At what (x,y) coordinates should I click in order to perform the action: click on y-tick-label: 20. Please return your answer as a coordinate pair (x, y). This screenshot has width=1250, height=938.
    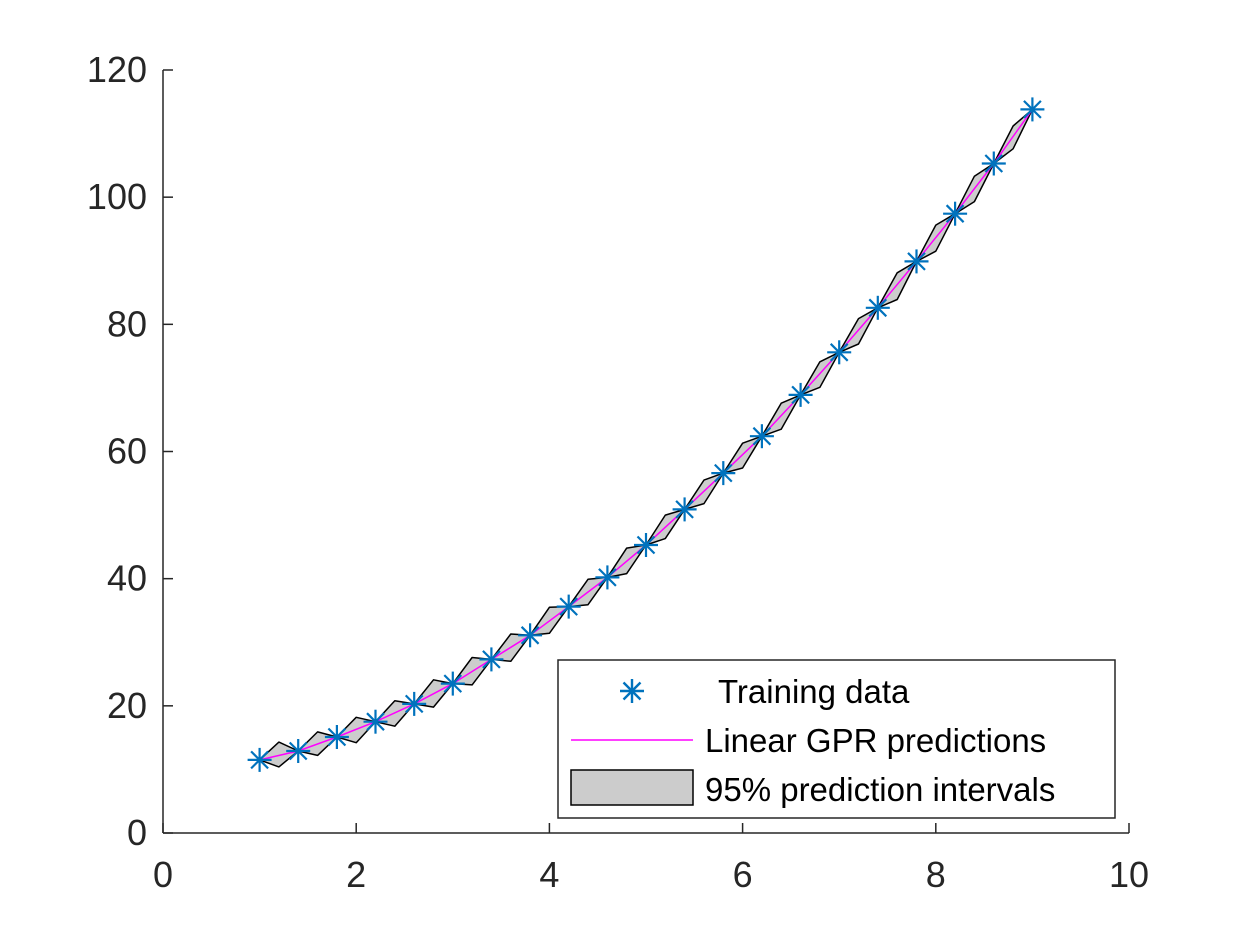
    Looking at the image, I should click on (127, 705).